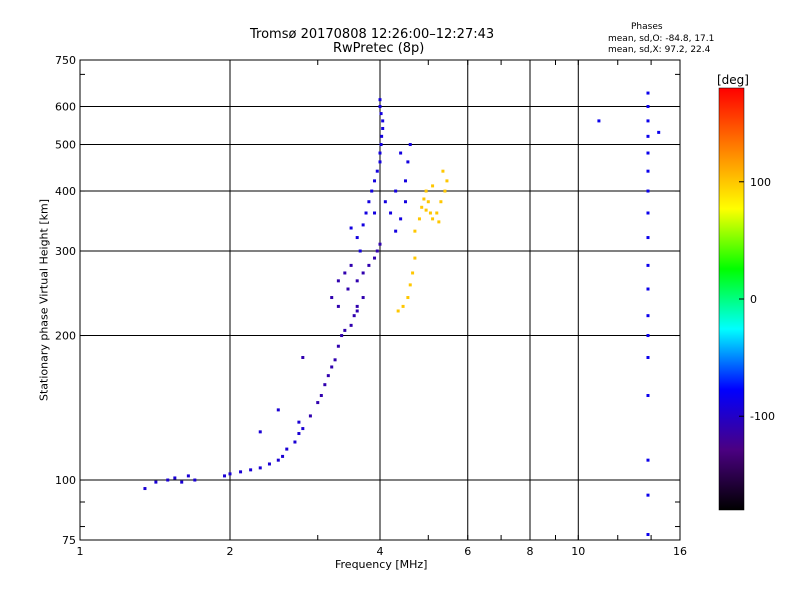  Describe the element at coordinates (80, 551) in the screenshot. I see `x-tick-label: 1` at that location.